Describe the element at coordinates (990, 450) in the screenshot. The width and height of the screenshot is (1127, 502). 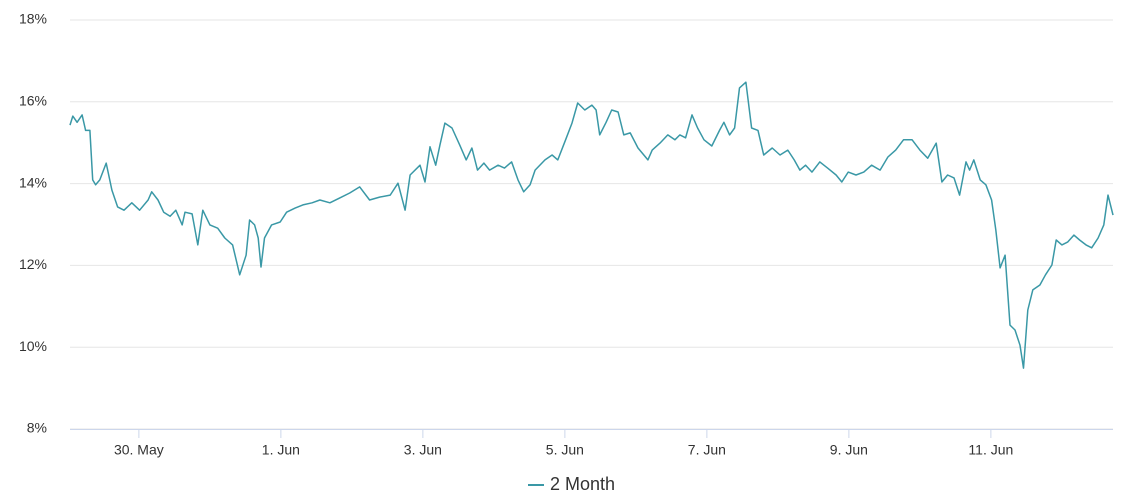
I see `x-tick-label: 11. Jun` at that location.